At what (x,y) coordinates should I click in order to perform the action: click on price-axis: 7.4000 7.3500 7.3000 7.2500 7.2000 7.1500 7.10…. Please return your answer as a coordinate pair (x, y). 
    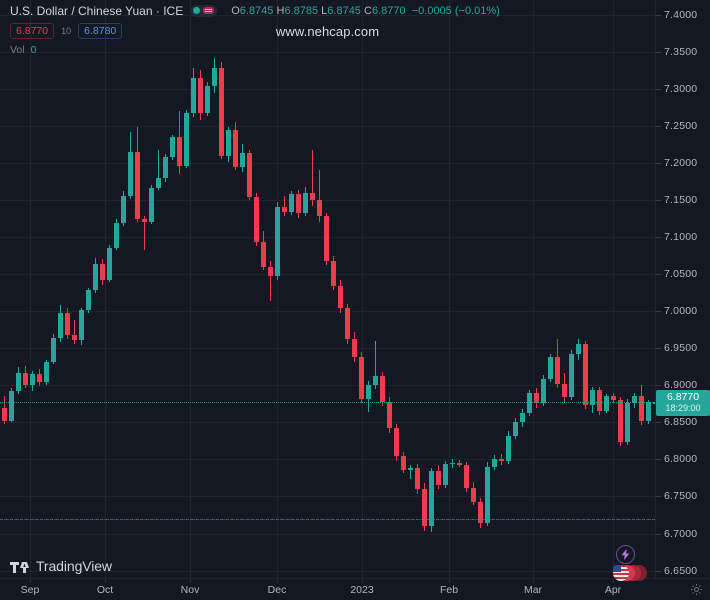
    Looking at the image, I should click on (682, 289).